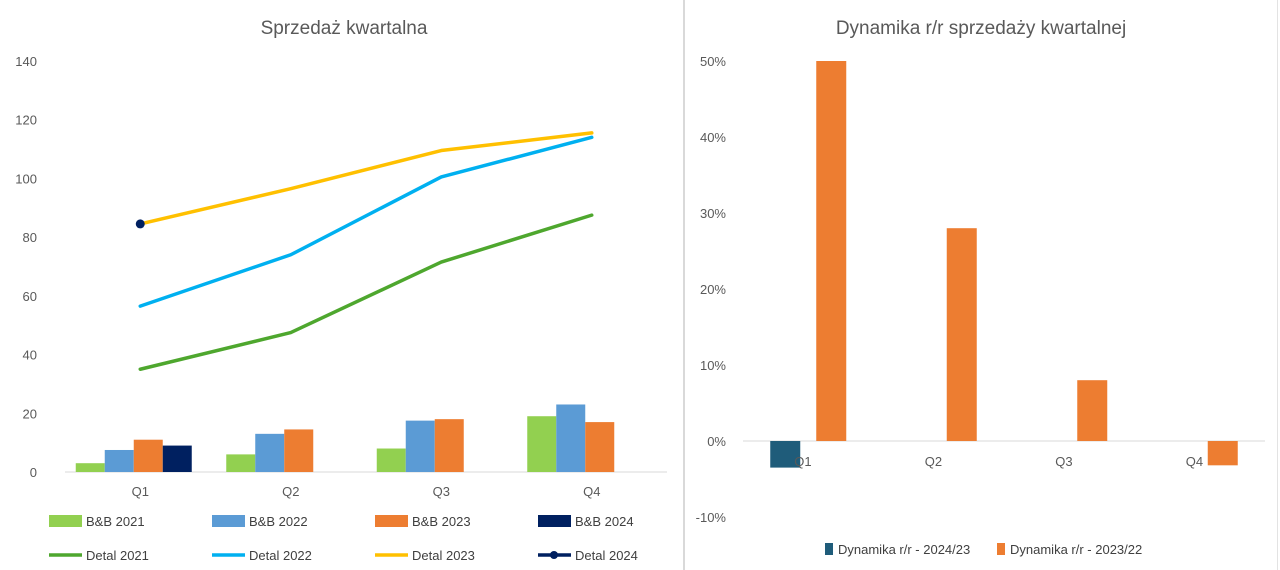  I want to click on legend-label: B&B 2022, so click(278, 521).